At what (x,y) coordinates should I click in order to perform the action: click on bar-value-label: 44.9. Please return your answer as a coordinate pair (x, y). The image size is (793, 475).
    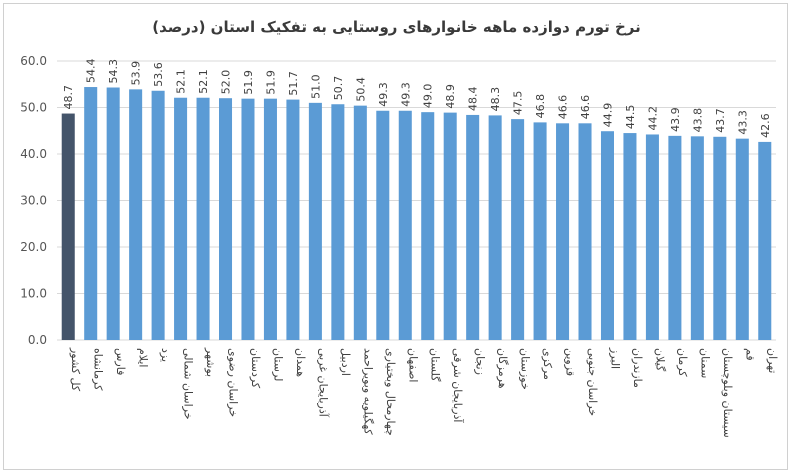
    Looking at the image, I should click on (607, 115).